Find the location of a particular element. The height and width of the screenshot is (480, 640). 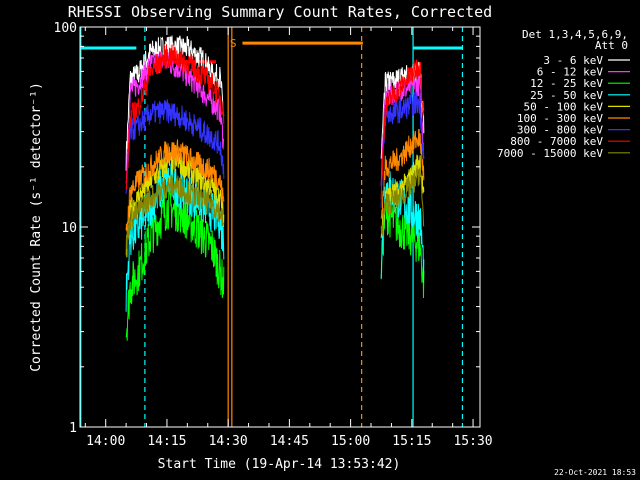

legend-header: Det 1,3,4,5,6,9, is located at coordinates (575, 34).